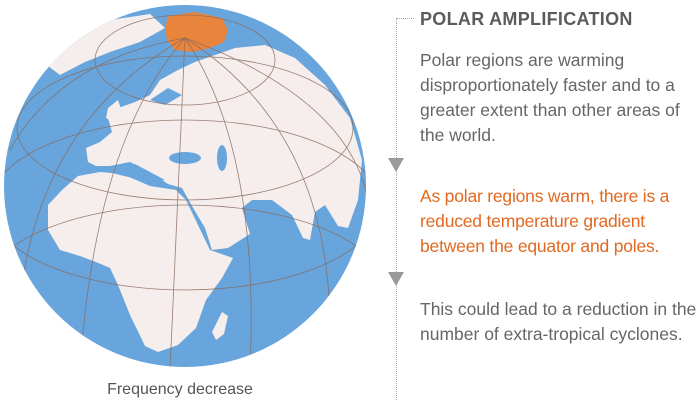 The image size is (700, 407). Describe the element at coordinates (222, 158) in the screenshot. I see `caspian-sea` at that location.